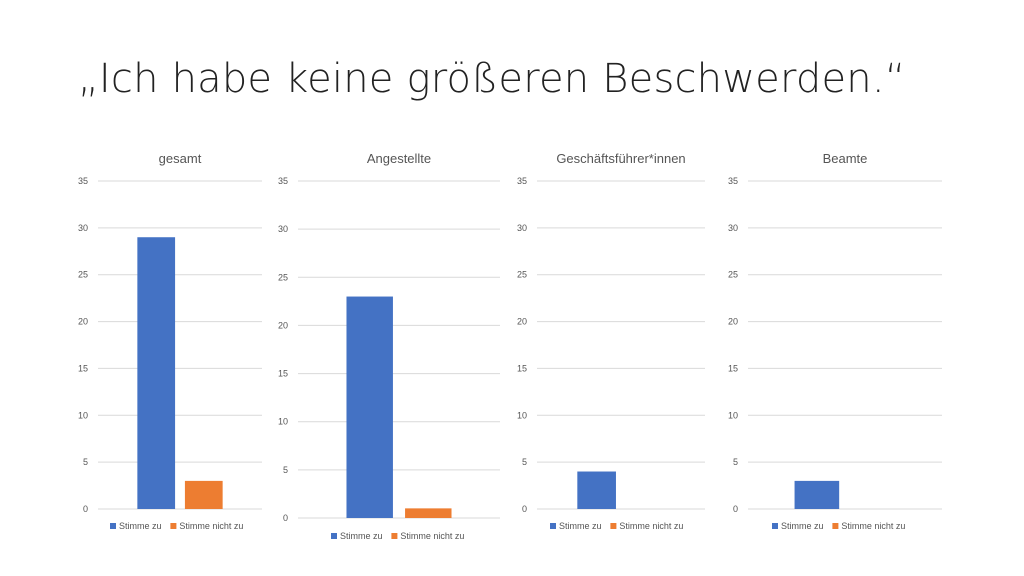 The image size is (1024, 576). What do you see at coordinates (733, 415) in the screenshot?
I see `chart-4-y-tick-label: 10` at bounding box center [733, 415].